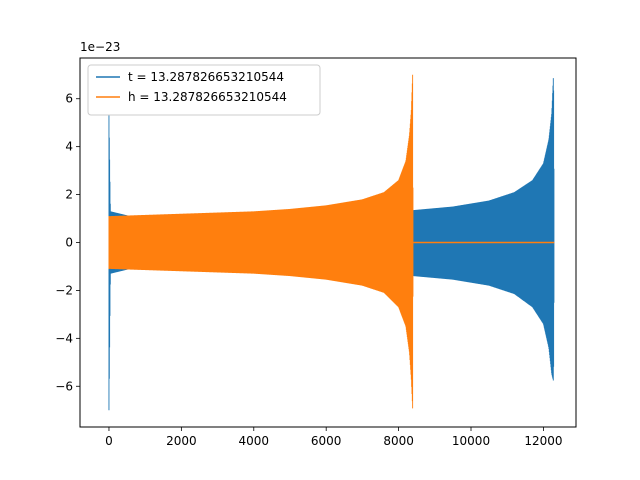 This screenshot has height=480, width=640. Describe the element at coordinates (206, 77) in the screenshot. I see `legend-label: t = 13.287826653210544` at that location.